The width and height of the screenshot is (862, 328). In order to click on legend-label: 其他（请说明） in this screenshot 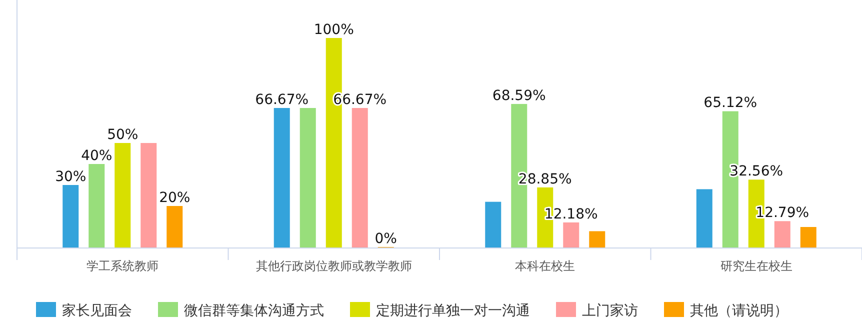, I will do `click(739, 311)`.